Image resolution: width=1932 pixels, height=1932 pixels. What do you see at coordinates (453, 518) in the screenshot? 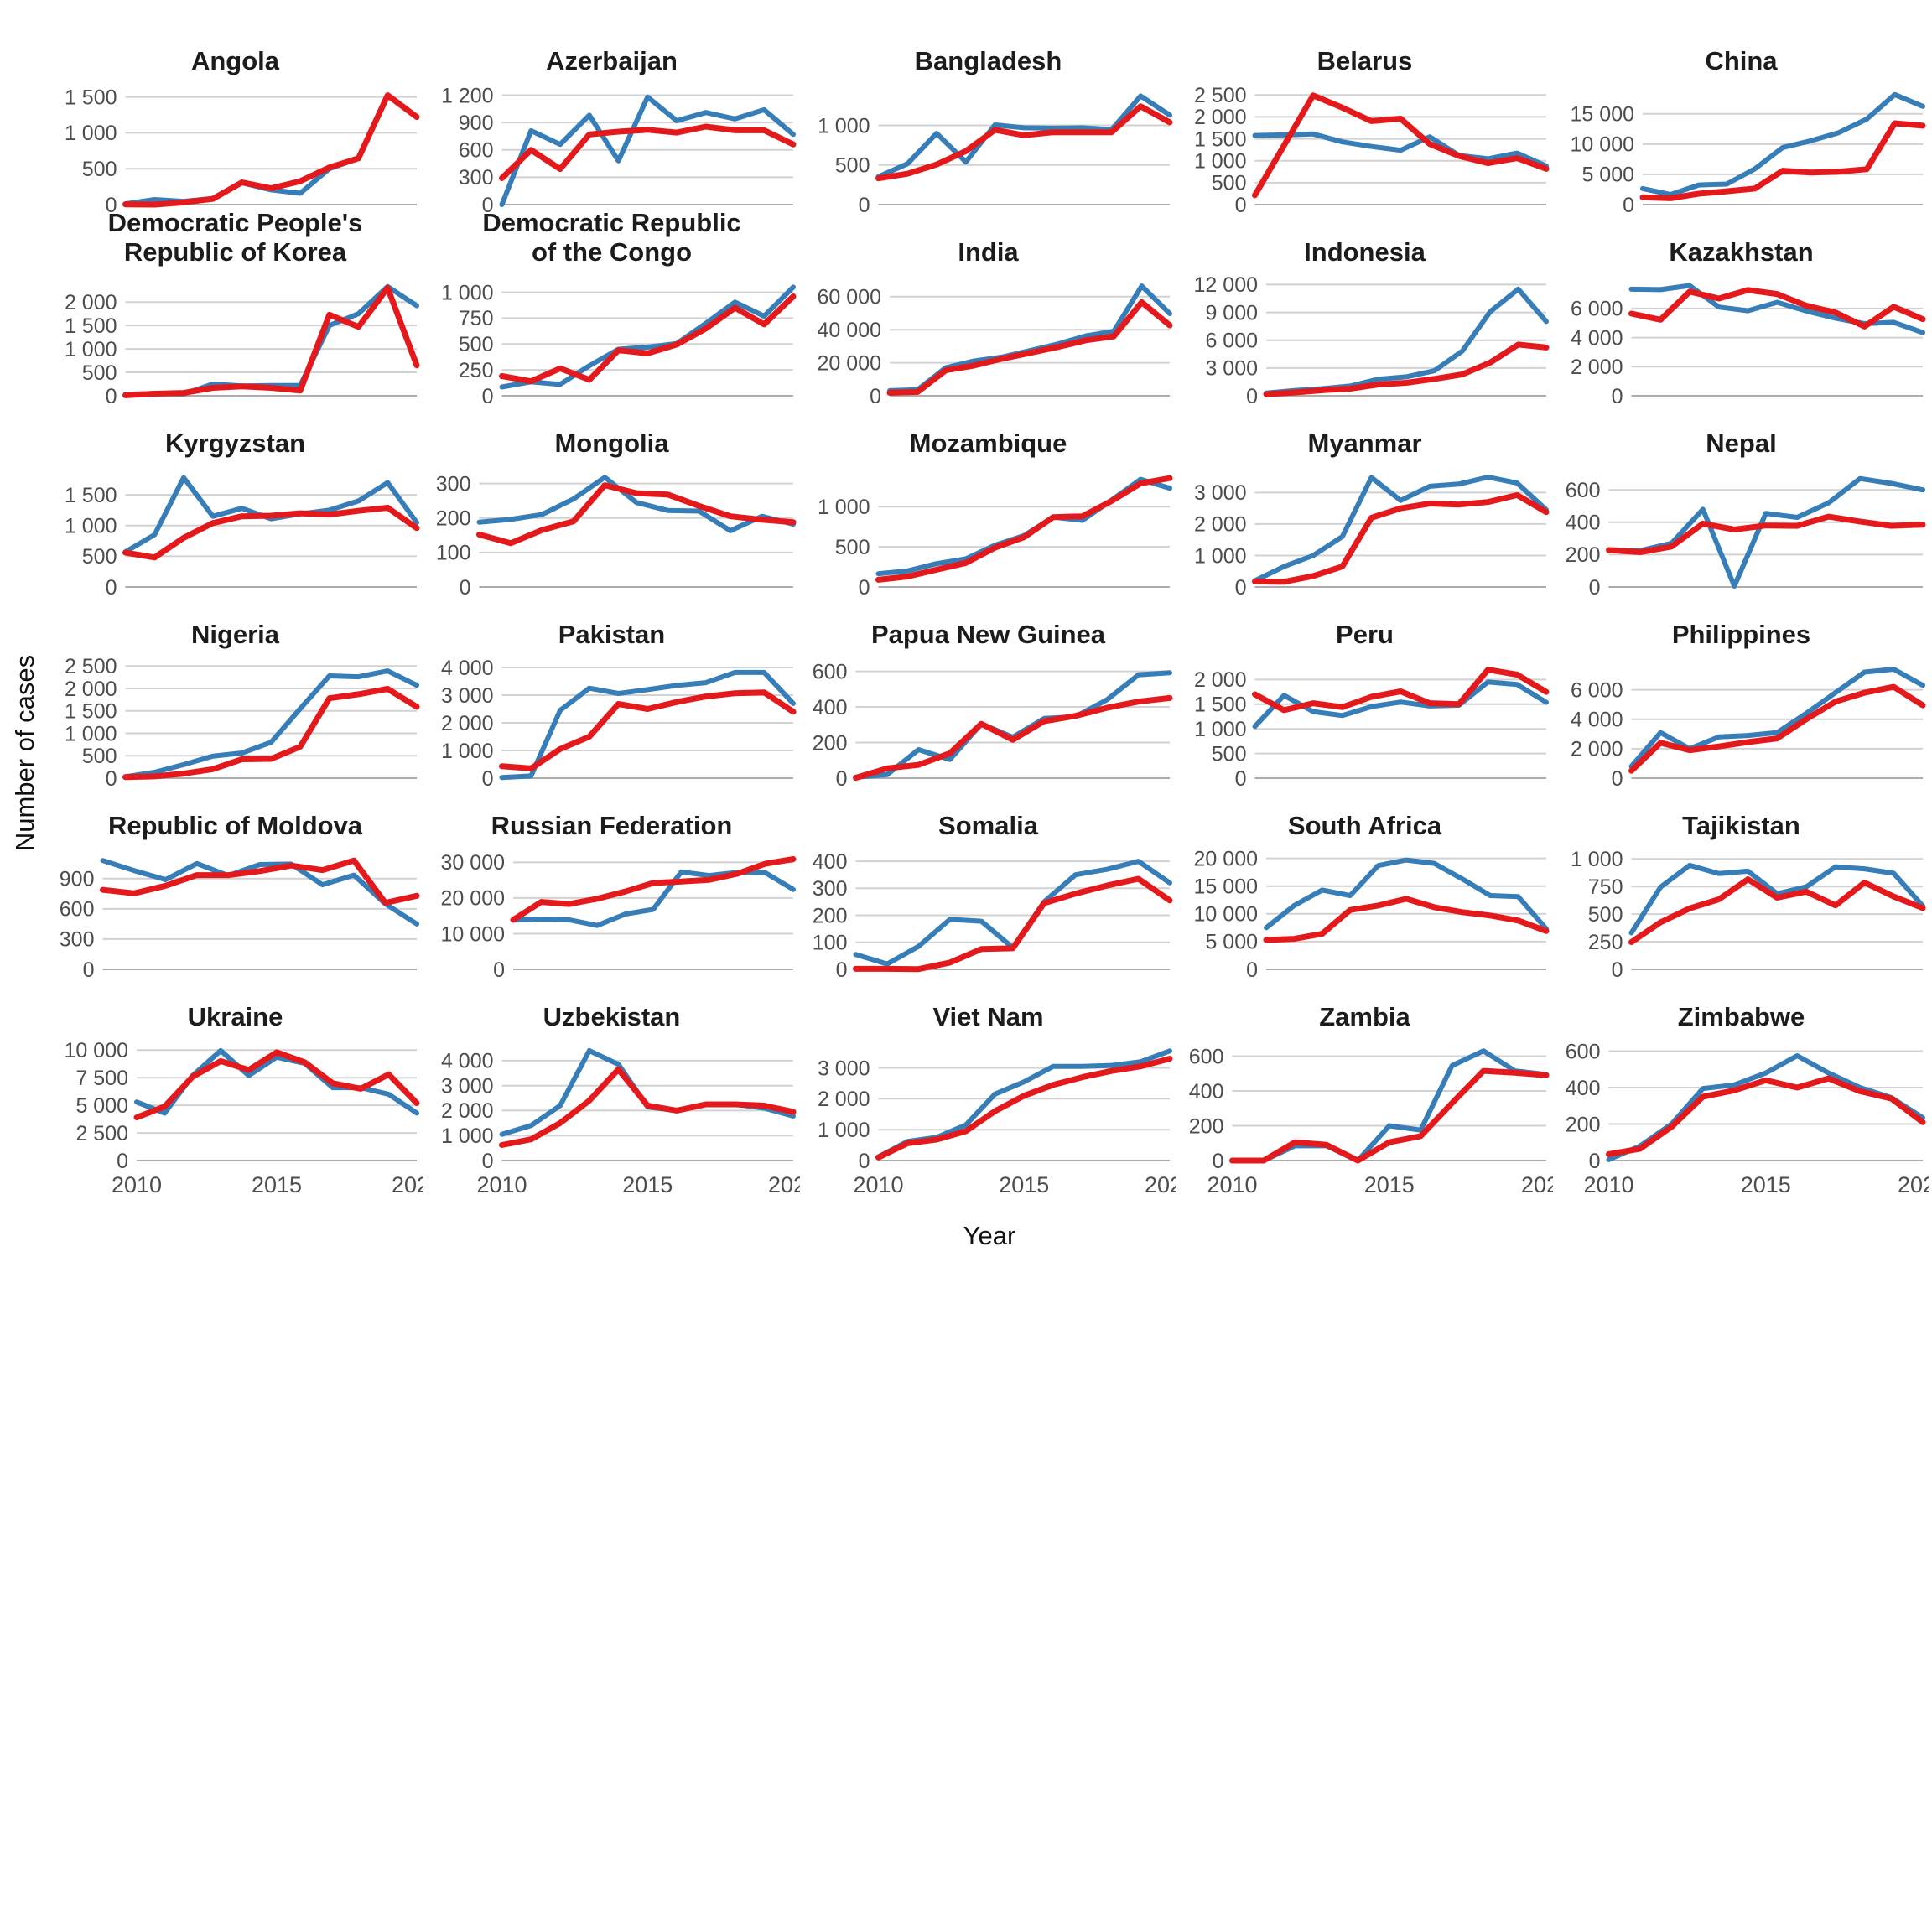
I see `y-tick-label: 200` at bounding box center [453, 518].